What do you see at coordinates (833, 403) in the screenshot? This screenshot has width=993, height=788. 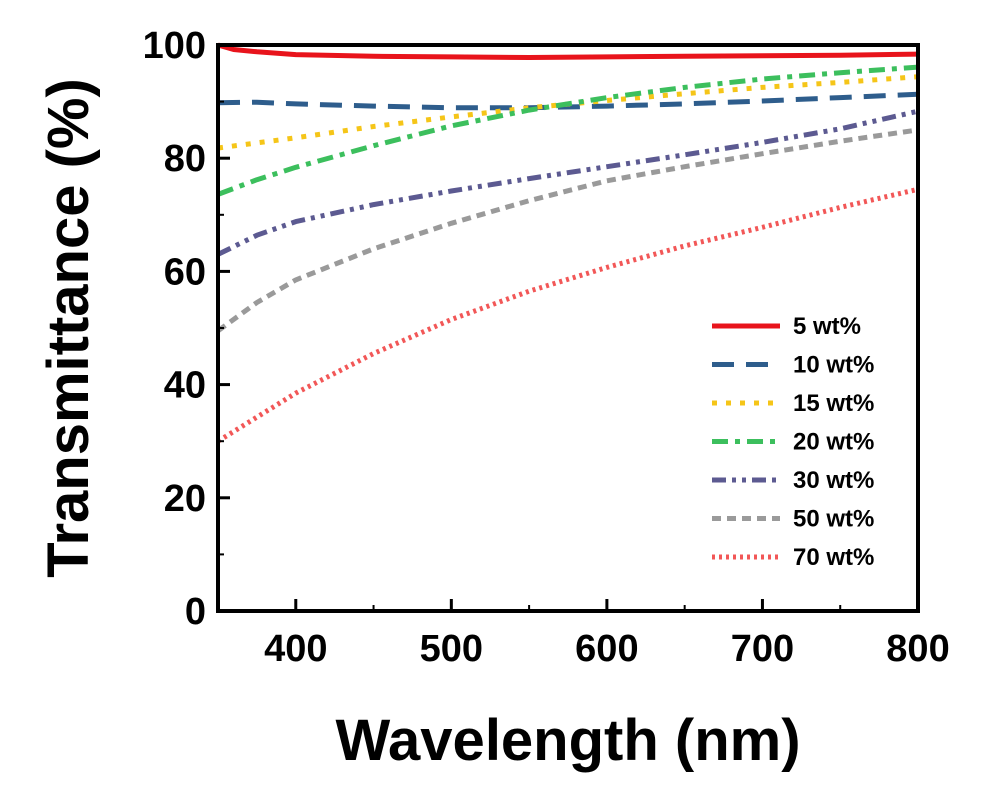 I see `legend-label-3: 15 wt%` at bounding box center [833, 403].